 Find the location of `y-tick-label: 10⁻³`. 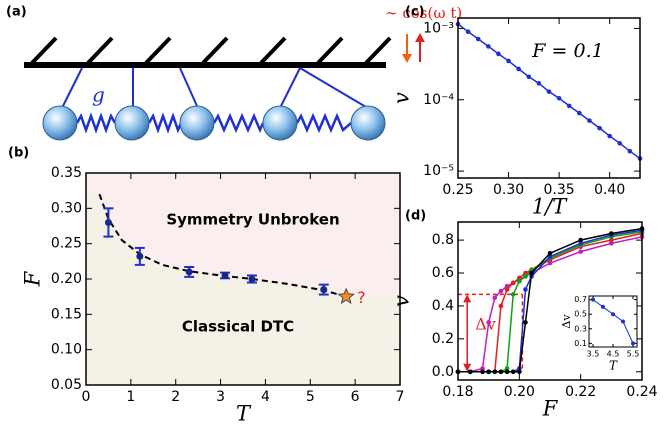

y-tick-label: 10⁻³ is located at coordinates (438, 28).